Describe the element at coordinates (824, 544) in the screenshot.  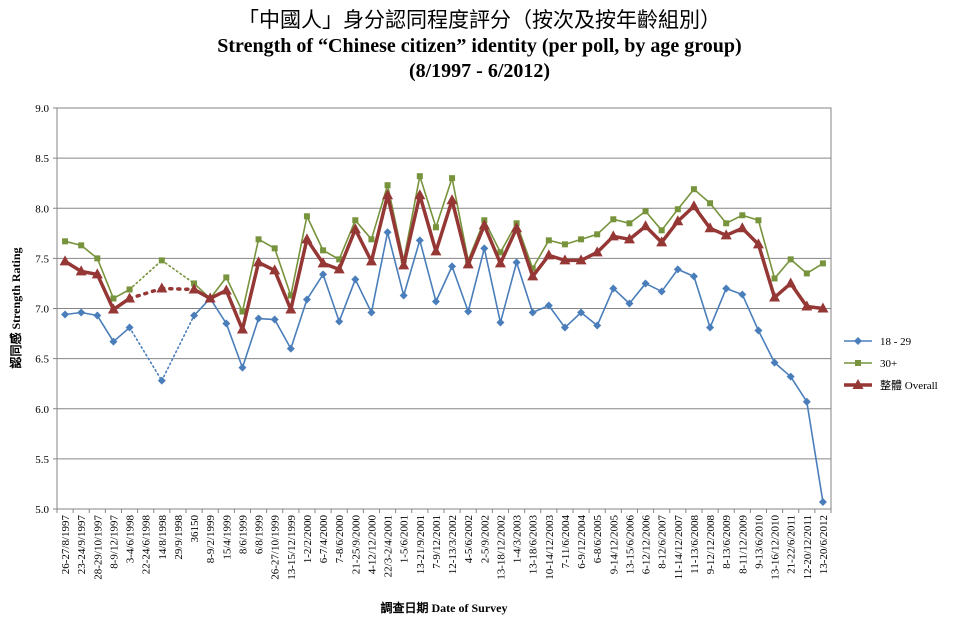
I see `x-tick-label: 13-20/6/2012` at that location.